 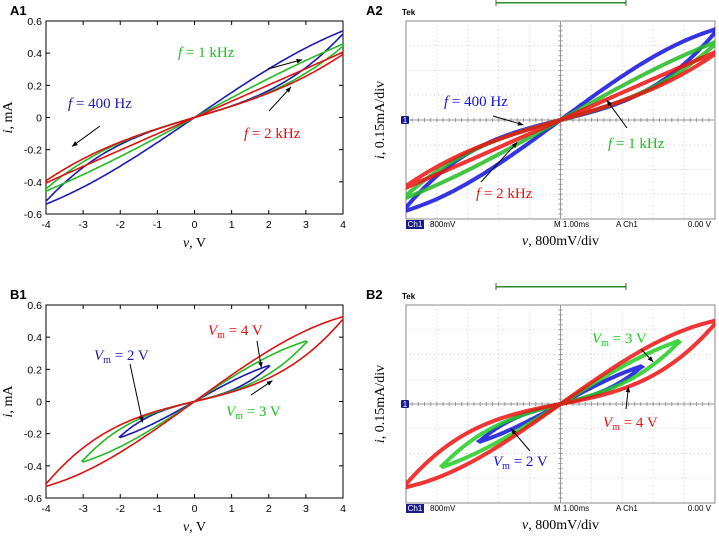 What do you see at coordinates (700, 508) in the screenshot?
I see `status-trigger-level: 0.00 V` at bounding box center [700, 508].